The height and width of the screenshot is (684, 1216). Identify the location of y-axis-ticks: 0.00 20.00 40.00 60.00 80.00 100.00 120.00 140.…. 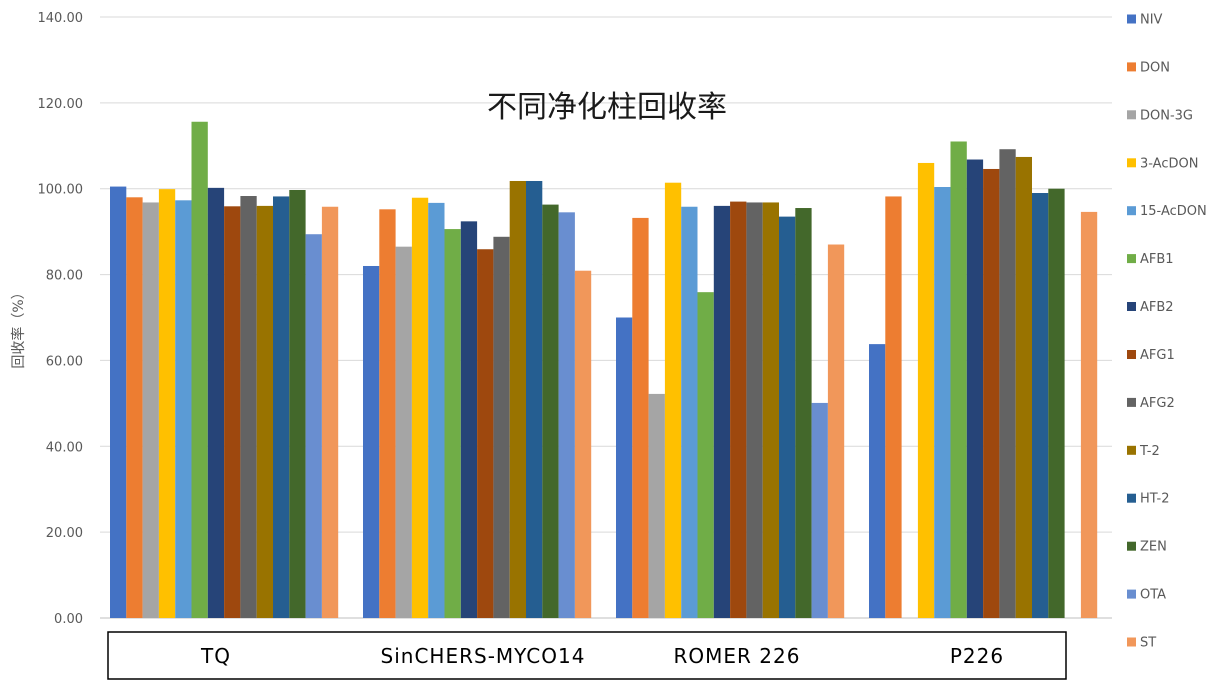
(61, 319).